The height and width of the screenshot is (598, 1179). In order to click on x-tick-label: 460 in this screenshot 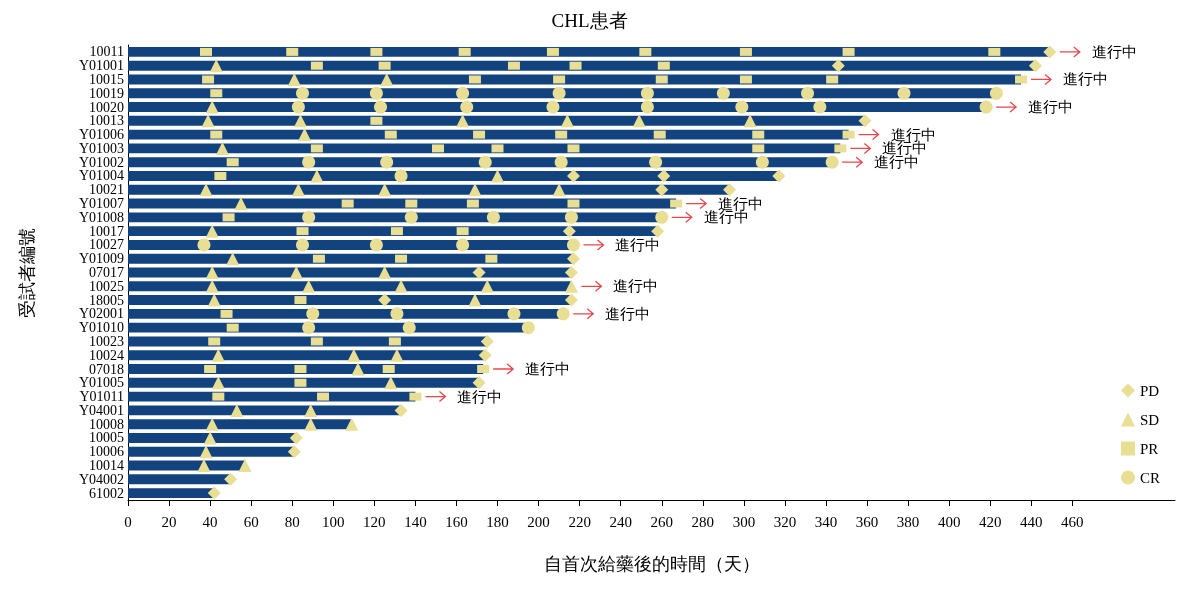, I will do `click(1072, 521)`.